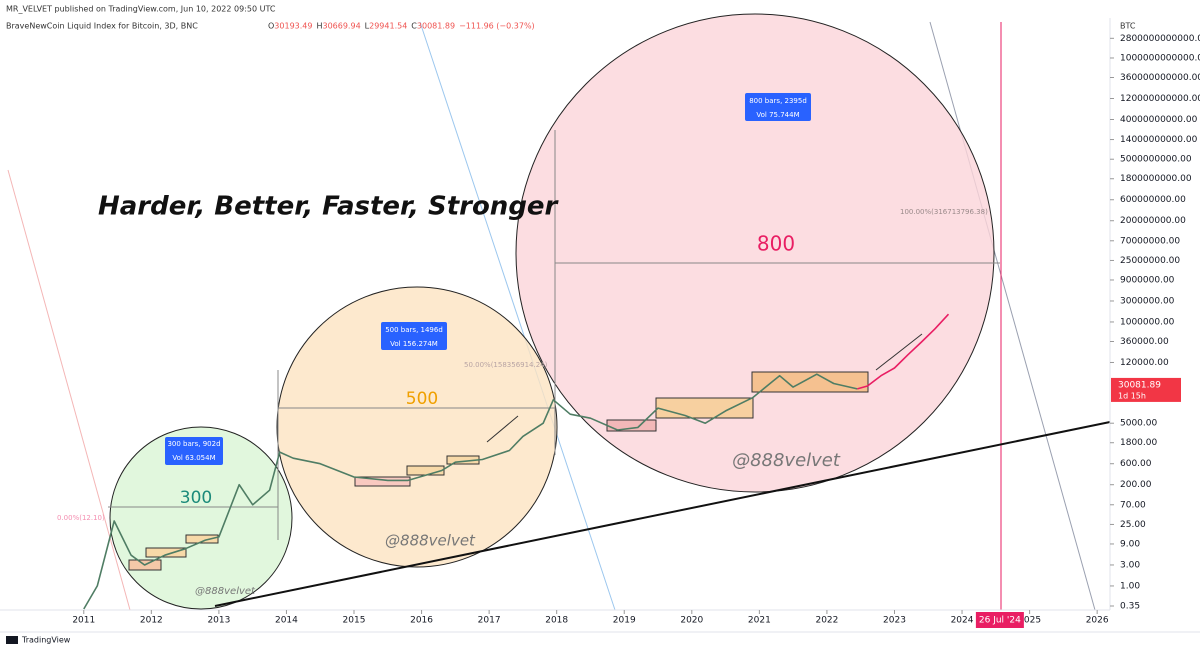 The width and height of the screenshot is (1200, 650). What do you see at coordinates (489, 621) in the screenshot?
I see `x-tick-label: 2017` at bounding box center [489, 621].